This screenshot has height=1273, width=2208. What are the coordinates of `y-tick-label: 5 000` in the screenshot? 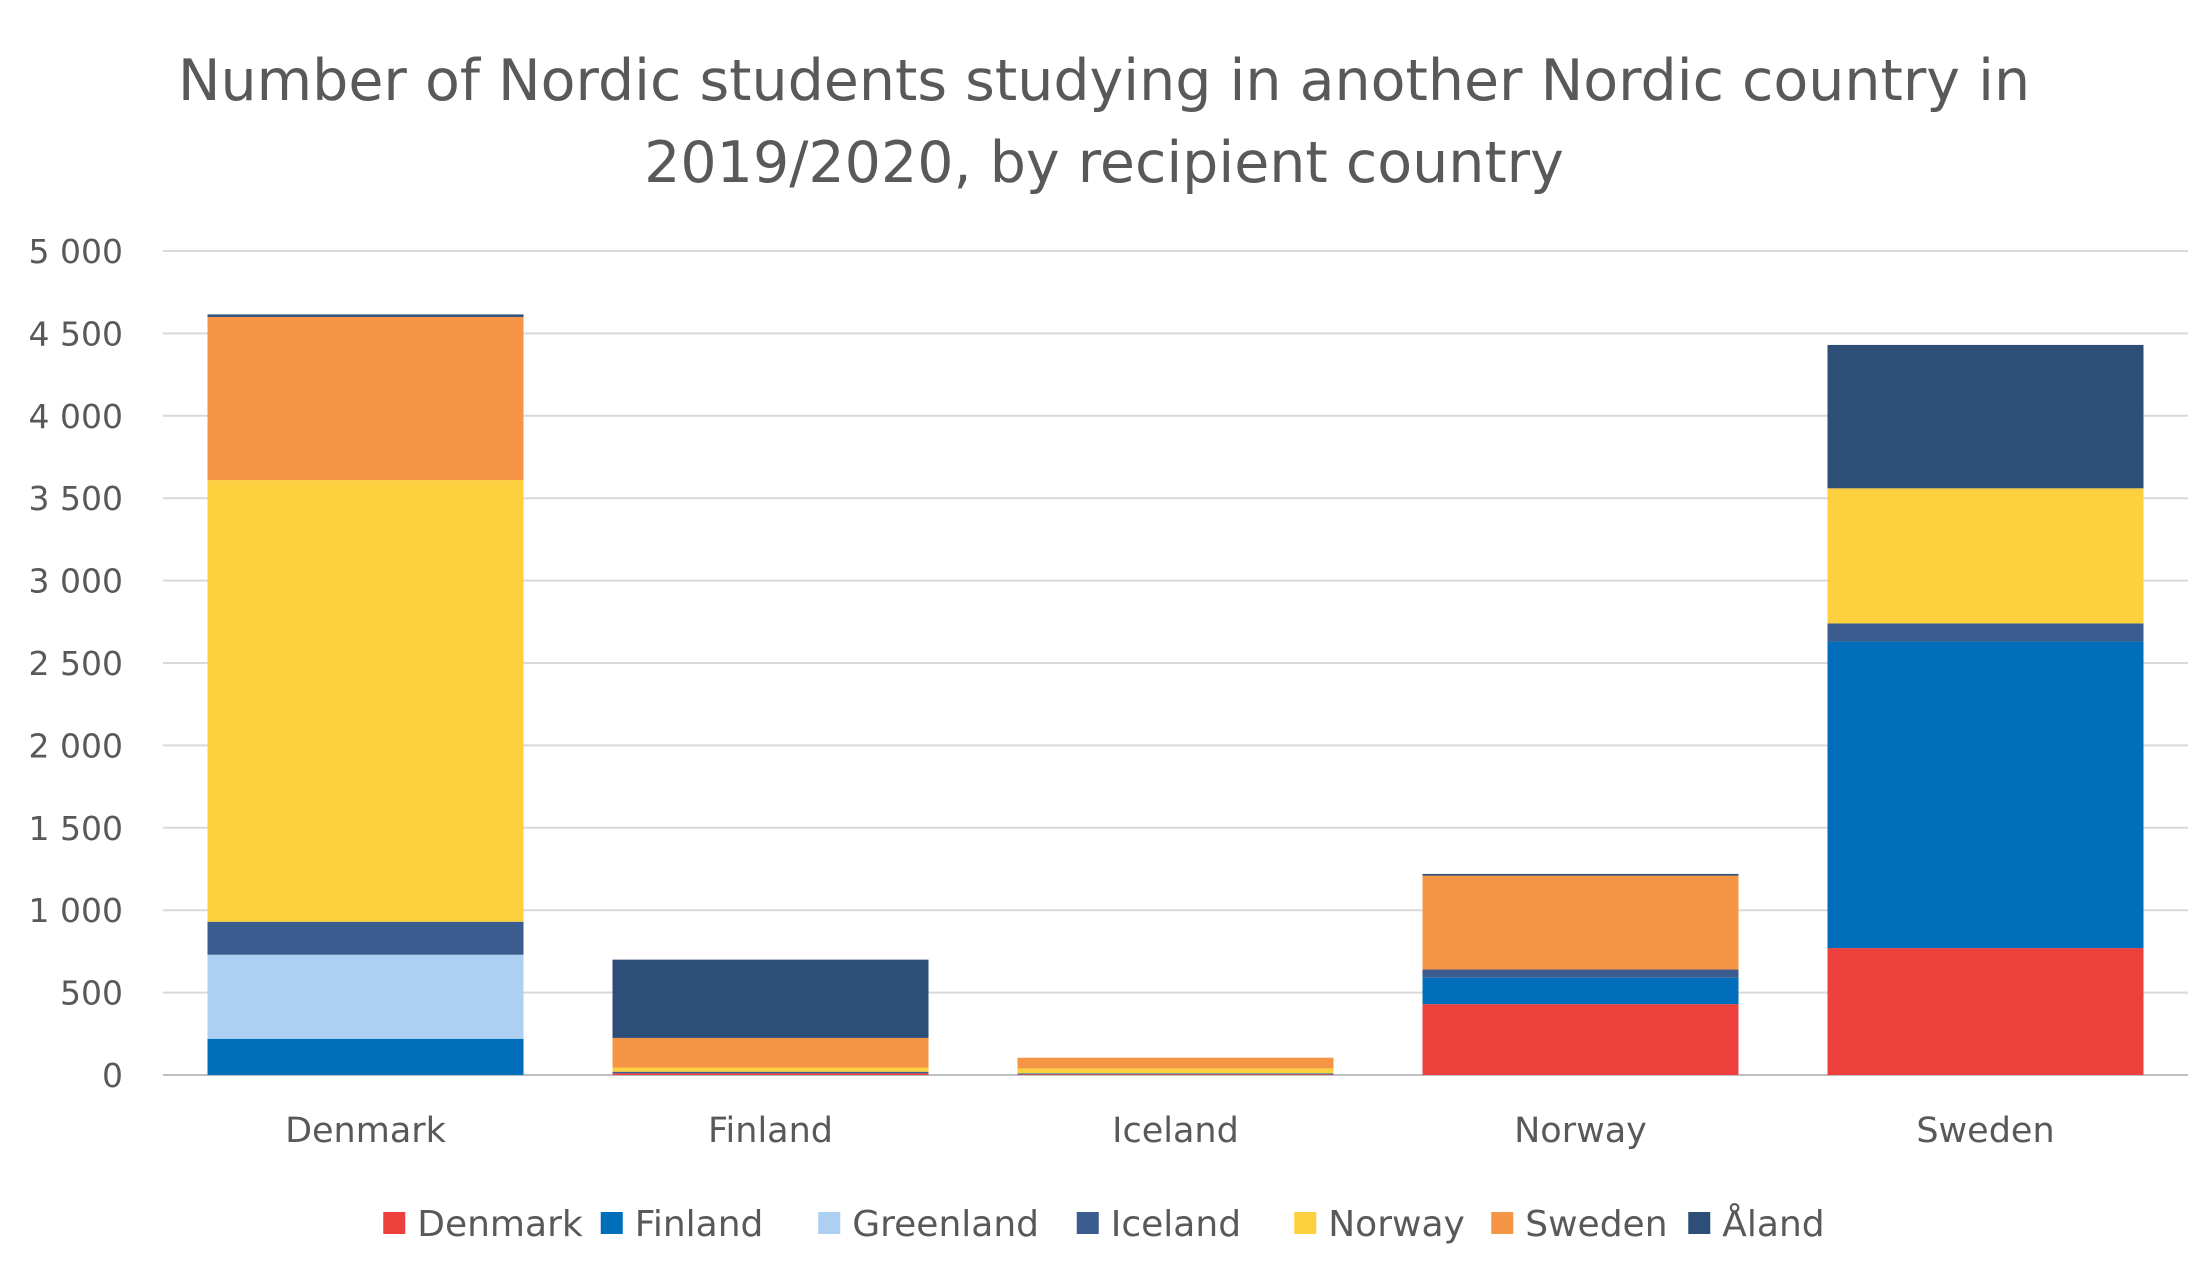 It's located at (76, 251).